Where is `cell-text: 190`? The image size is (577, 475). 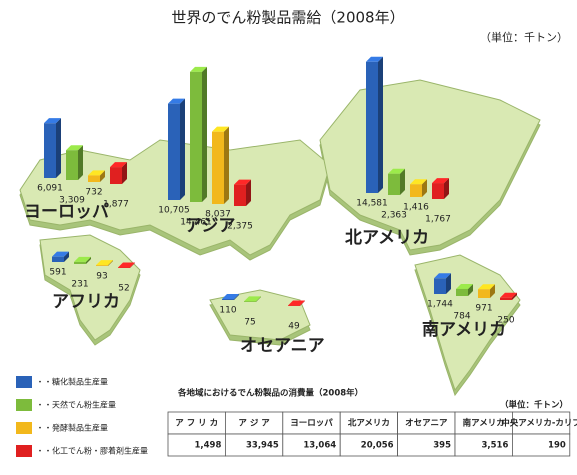
cell-text: 190 is located at coordinates (557, 446).